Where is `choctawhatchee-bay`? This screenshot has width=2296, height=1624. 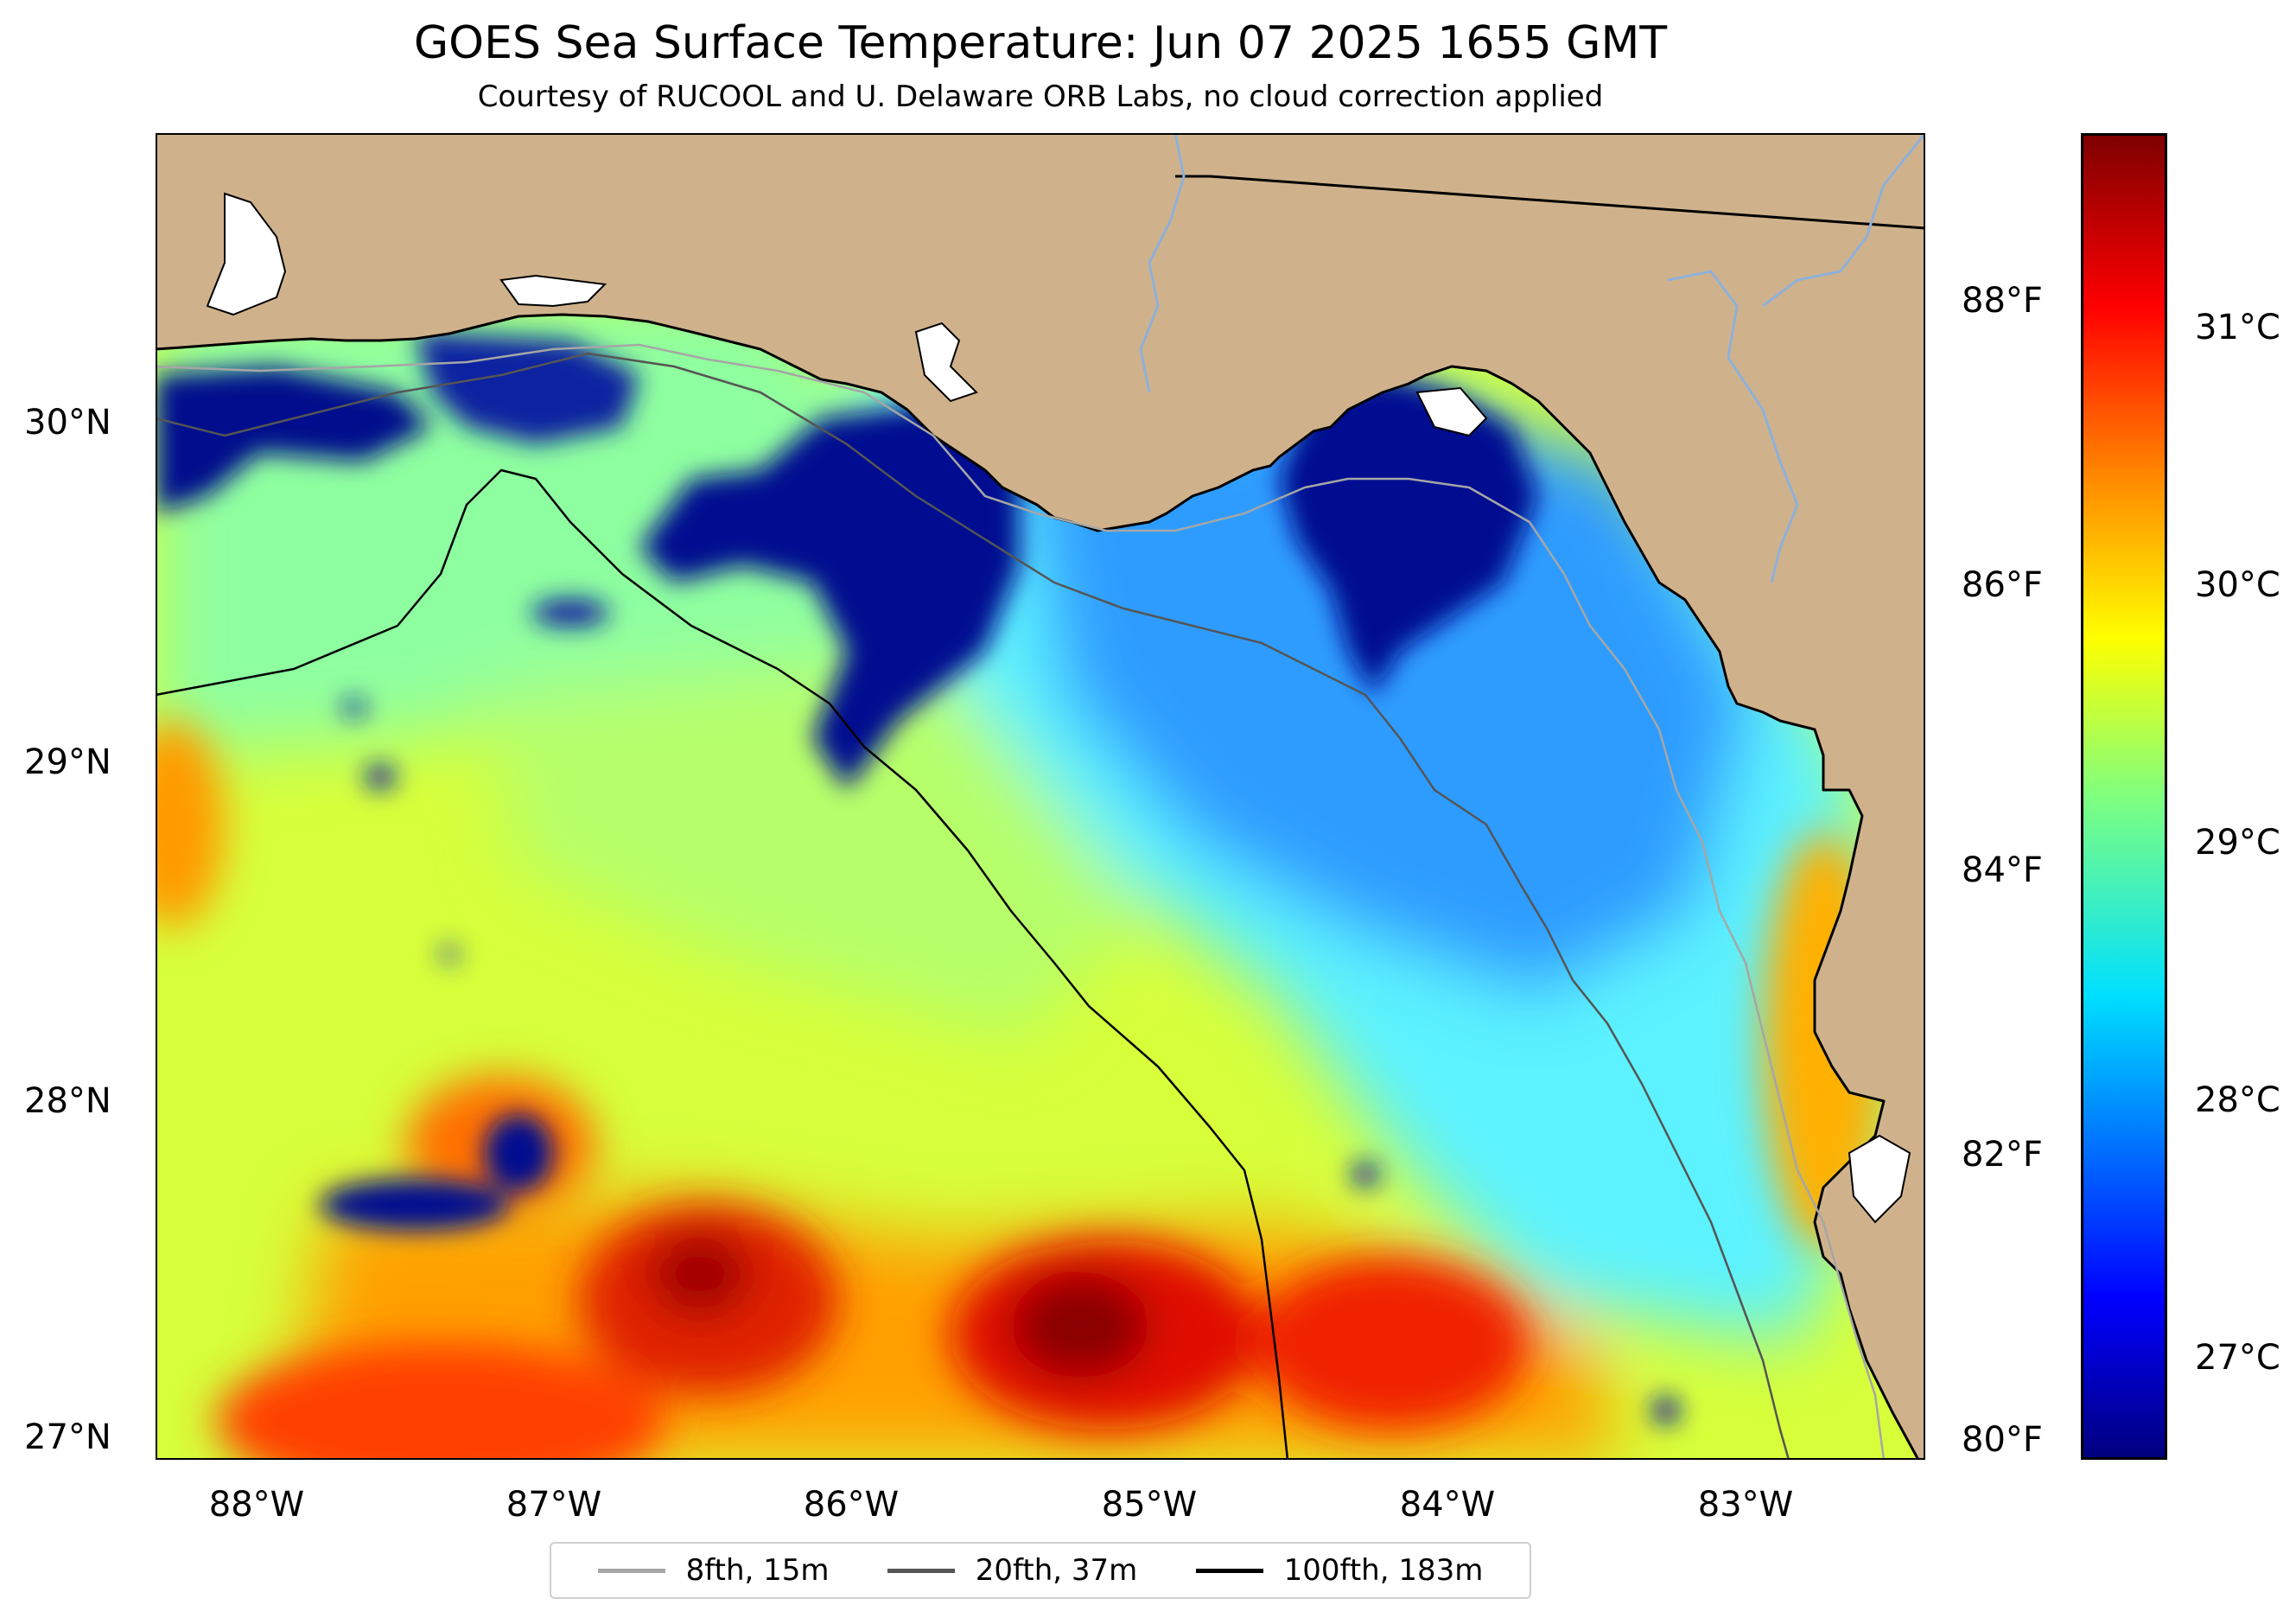 choctawhatchee-bay is located at coordinates (553, 291).